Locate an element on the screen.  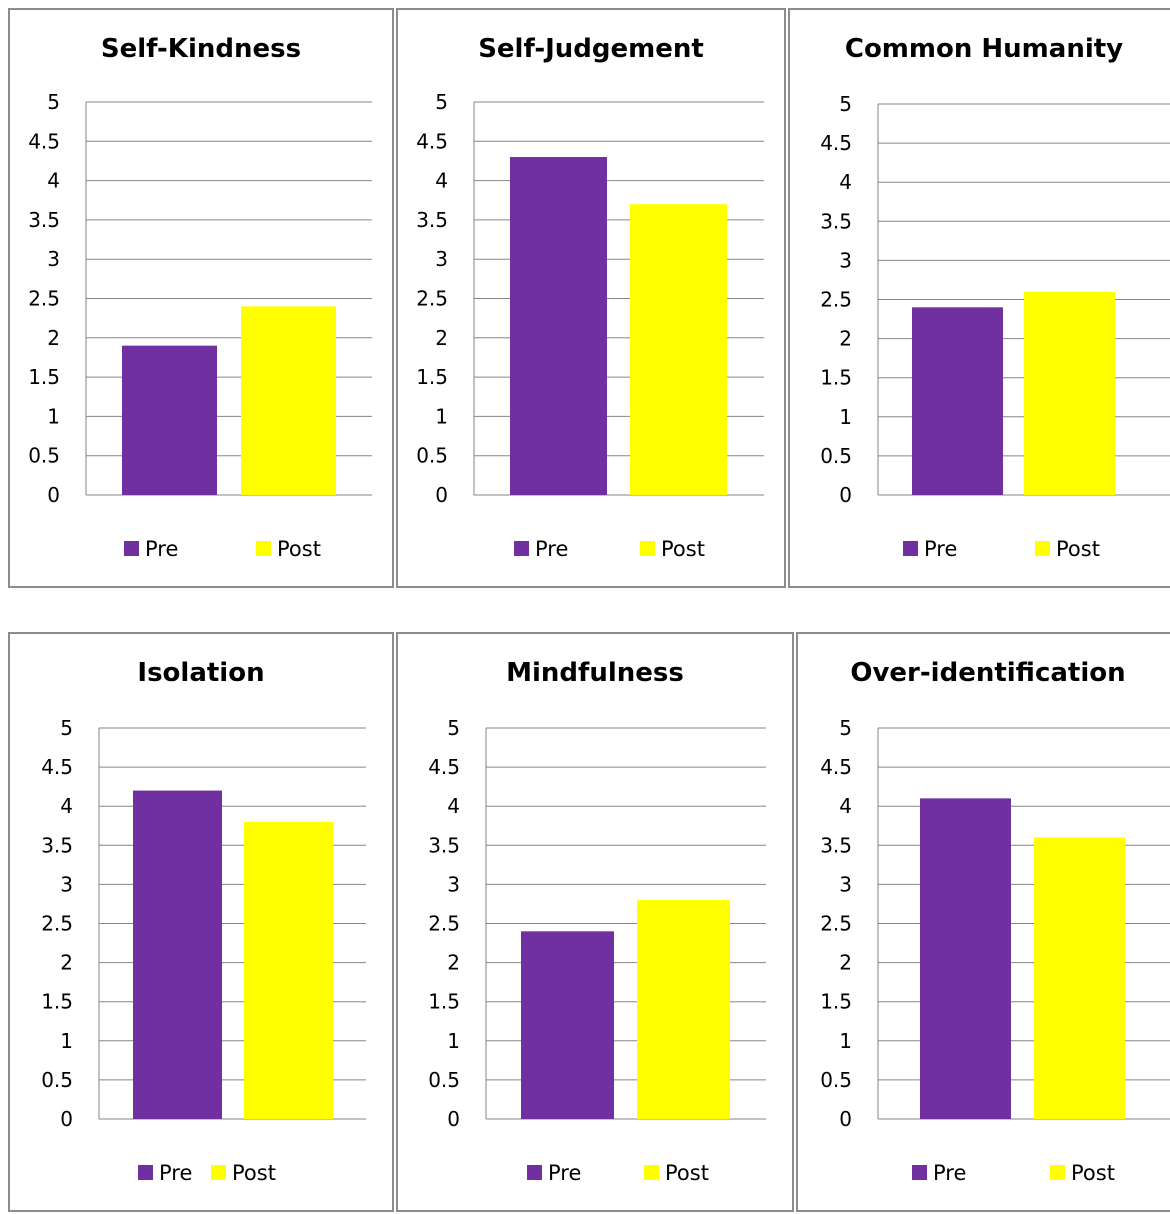
chart-title: Self-Kindness is located at coordinates (201, 49).